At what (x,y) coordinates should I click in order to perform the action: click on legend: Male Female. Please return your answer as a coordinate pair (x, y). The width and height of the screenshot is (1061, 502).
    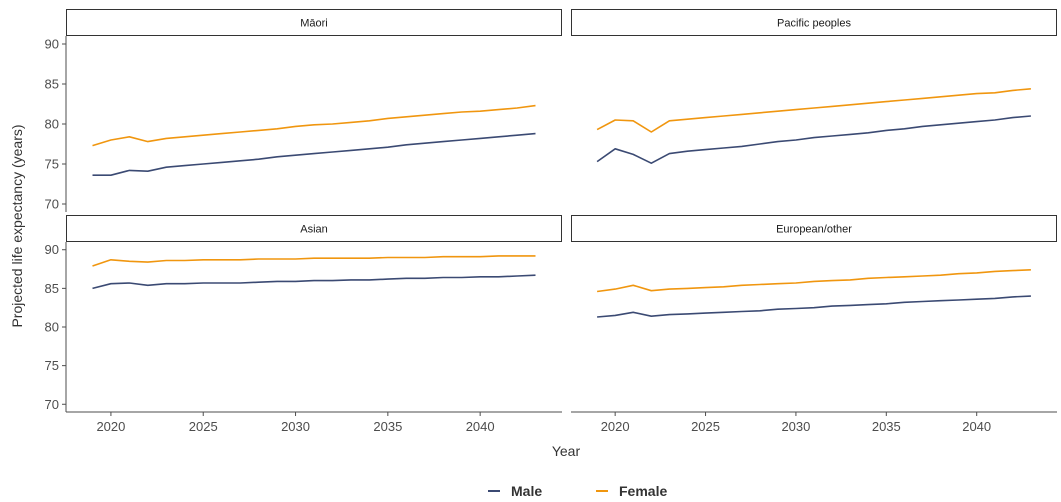
    Looking at the image, I should click on (577, 491).